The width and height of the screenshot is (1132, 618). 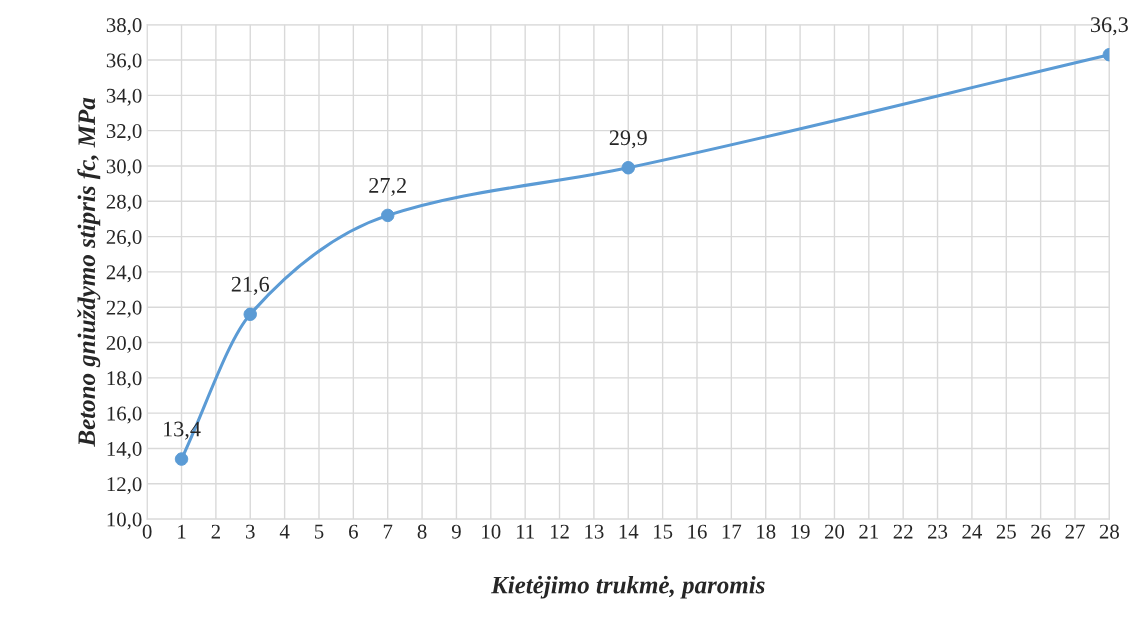 I want to click on x-tick-label: 2, so click(x=215, y=531).